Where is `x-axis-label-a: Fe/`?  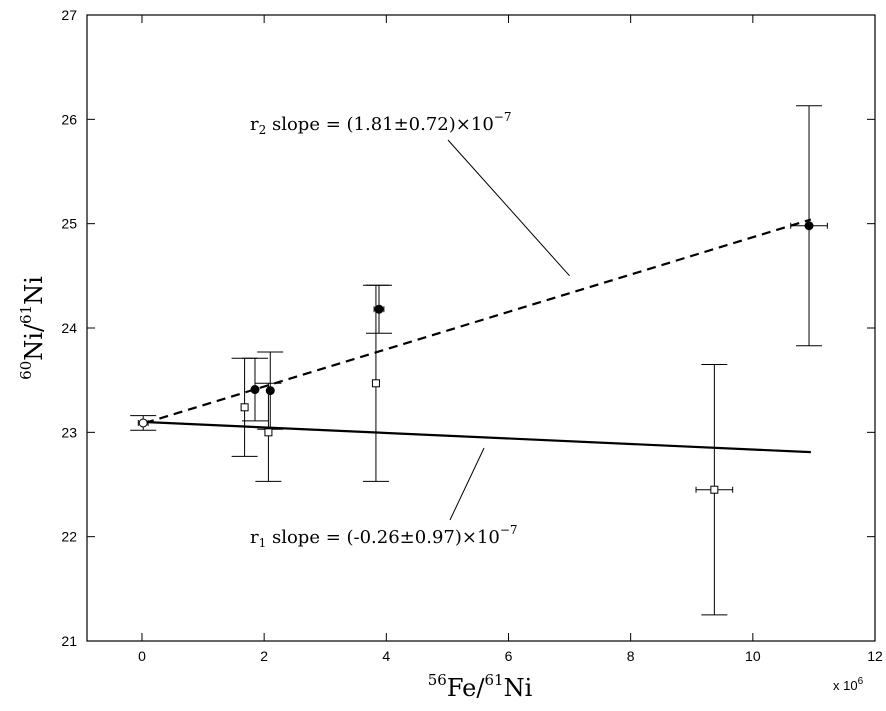
x-axis-label-a: Fe/ is located at coordinates (466, 688).